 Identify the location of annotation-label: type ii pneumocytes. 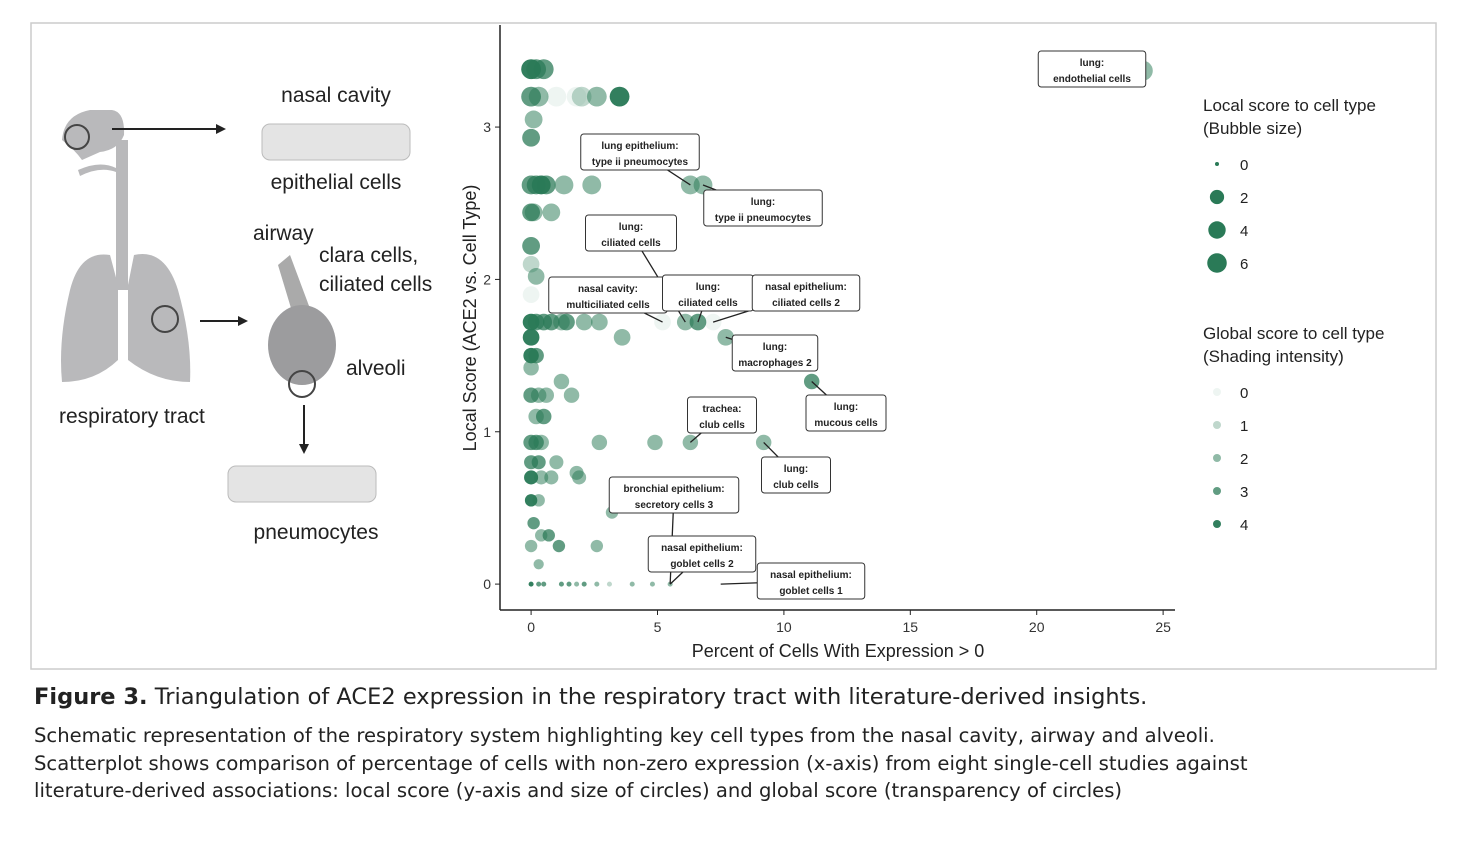
(640, 162).